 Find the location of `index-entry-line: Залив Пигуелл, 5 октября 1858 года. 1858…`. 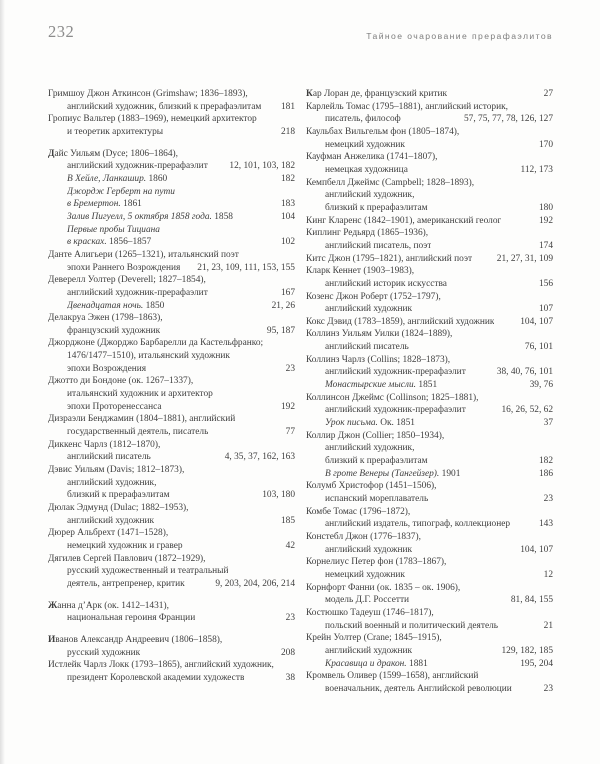

index-entry-line: Залив Пигуелл, 5 октября 1858 года. 1858… is located at coordinates (171, 217).